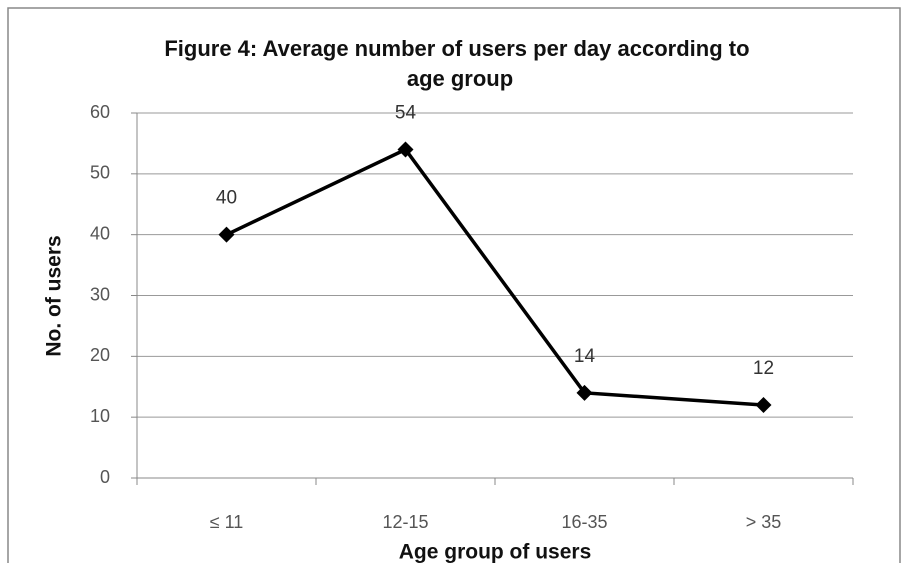 The height and width of the screenshot is (563, 909). Describe the element at coordinates (406, 113) in the screenshot. I see `data-label: 54` at that location.